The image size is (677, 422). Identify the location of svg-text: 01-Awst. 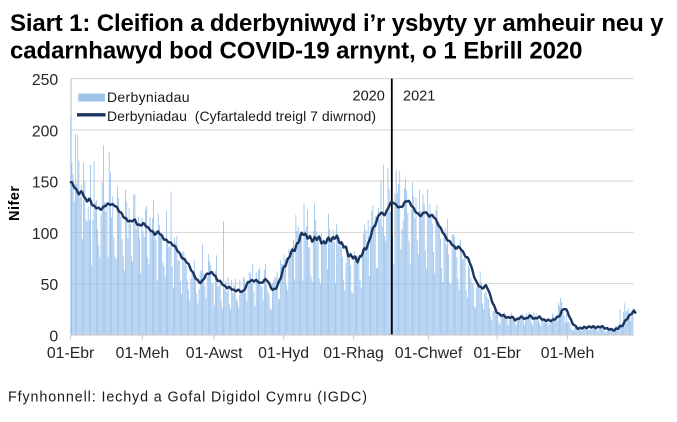
(214, 353).